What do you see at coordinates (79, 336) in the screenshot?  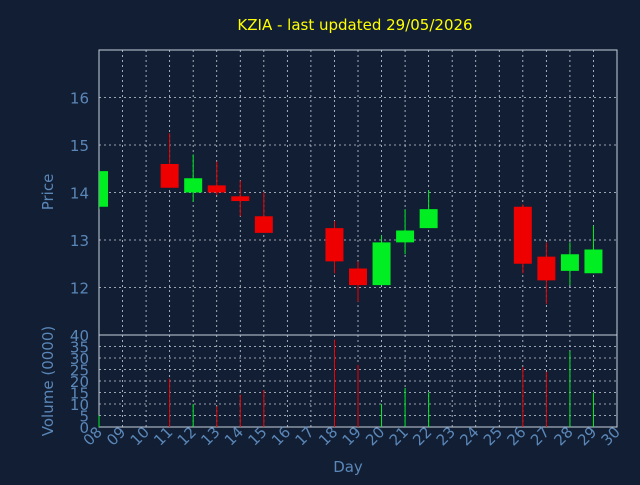 I see `volume-tick-label: 40` at bounding box center [79, 336].